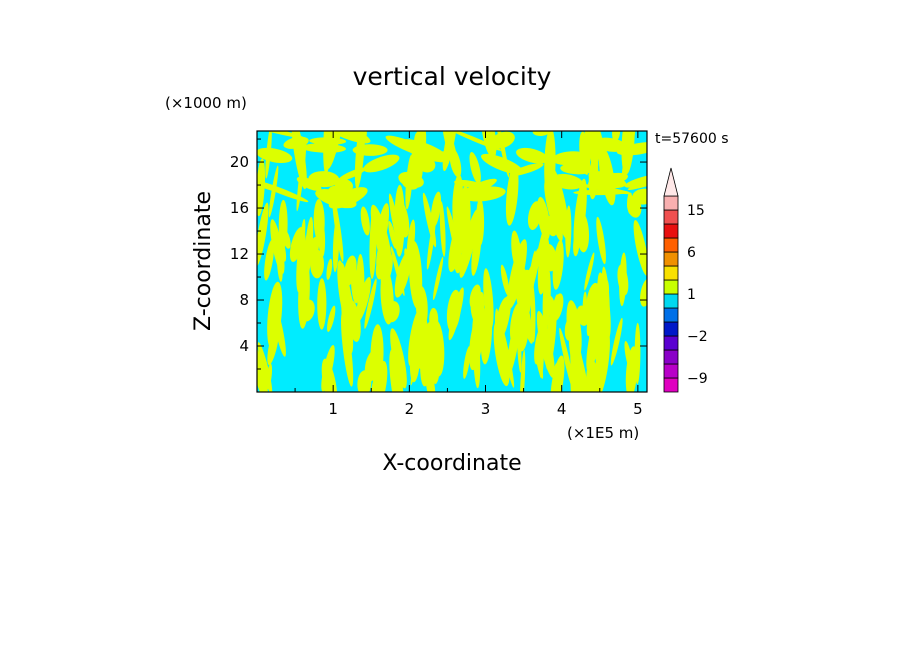  I want to click on colorbar: 15 6 1 −2 −9, so click(685, 280).